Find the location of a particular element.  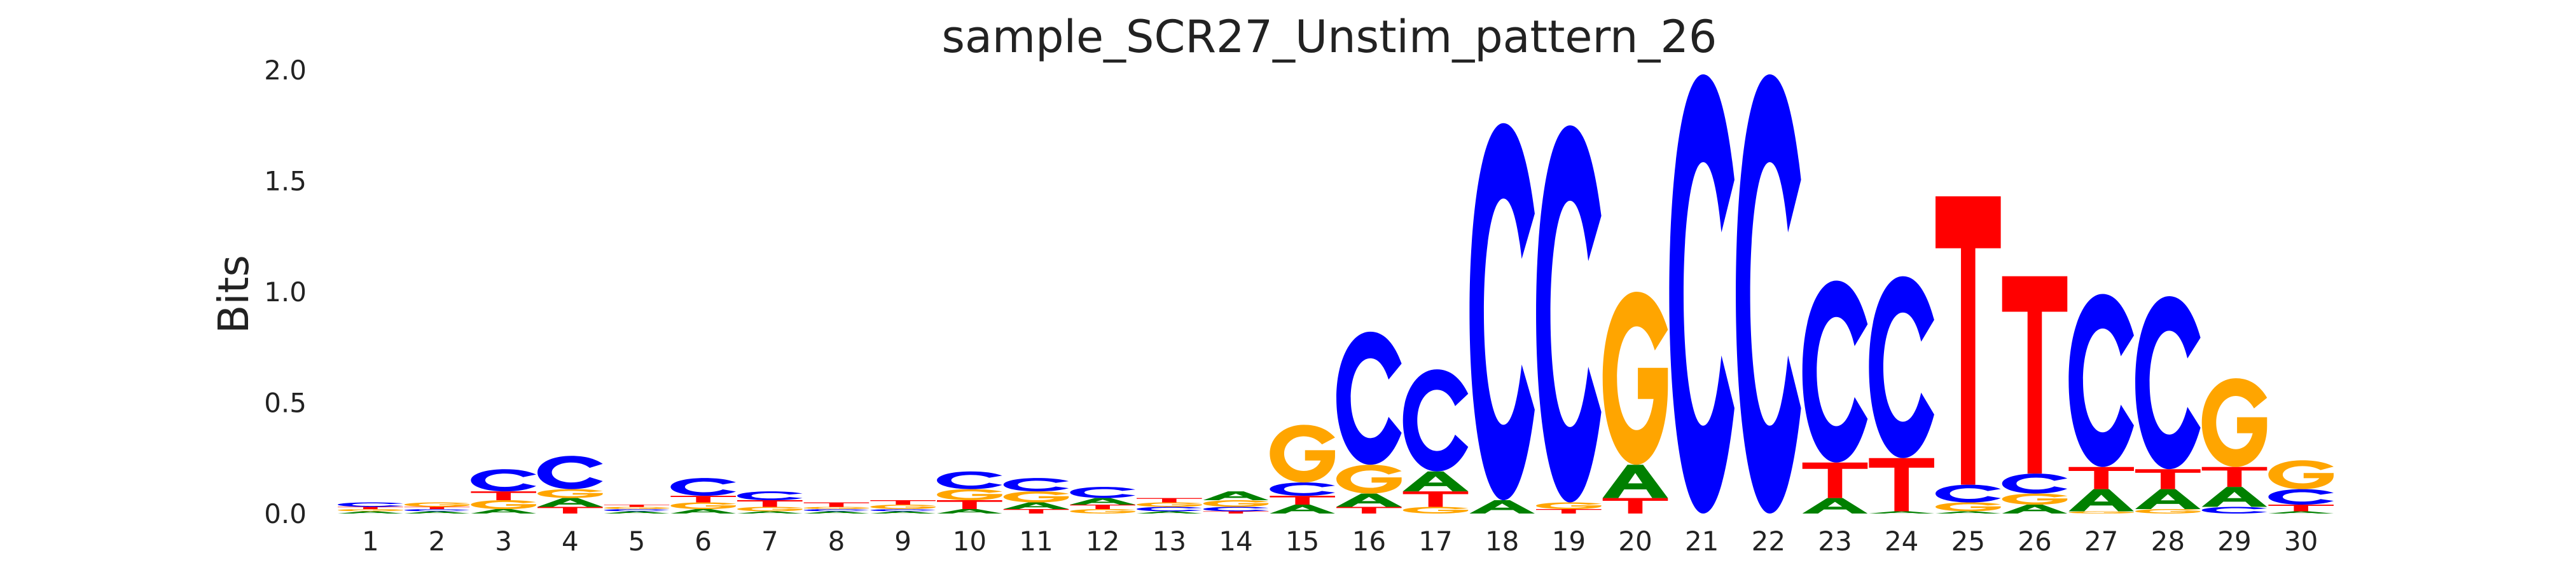

x-tick-label: 19 is located at coordinates (1569, 541).